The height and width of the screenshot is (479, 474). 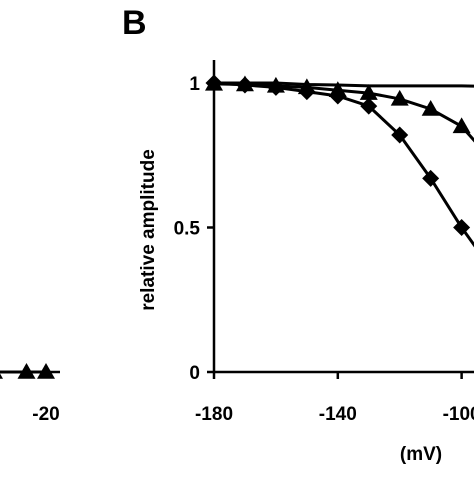 What do you see at coordinates (30, 394) in the screenshot?
I see `left-panel: -20` at bounding box center [30, 394].